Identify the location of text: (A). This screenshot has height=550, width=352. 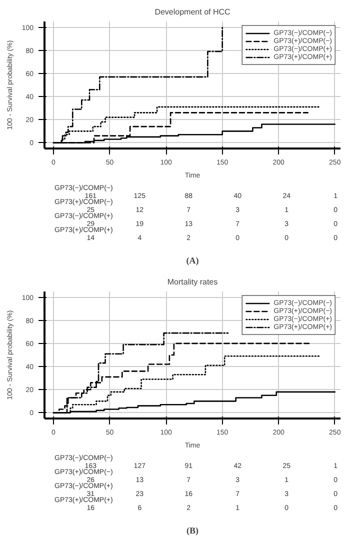
(192, 261).